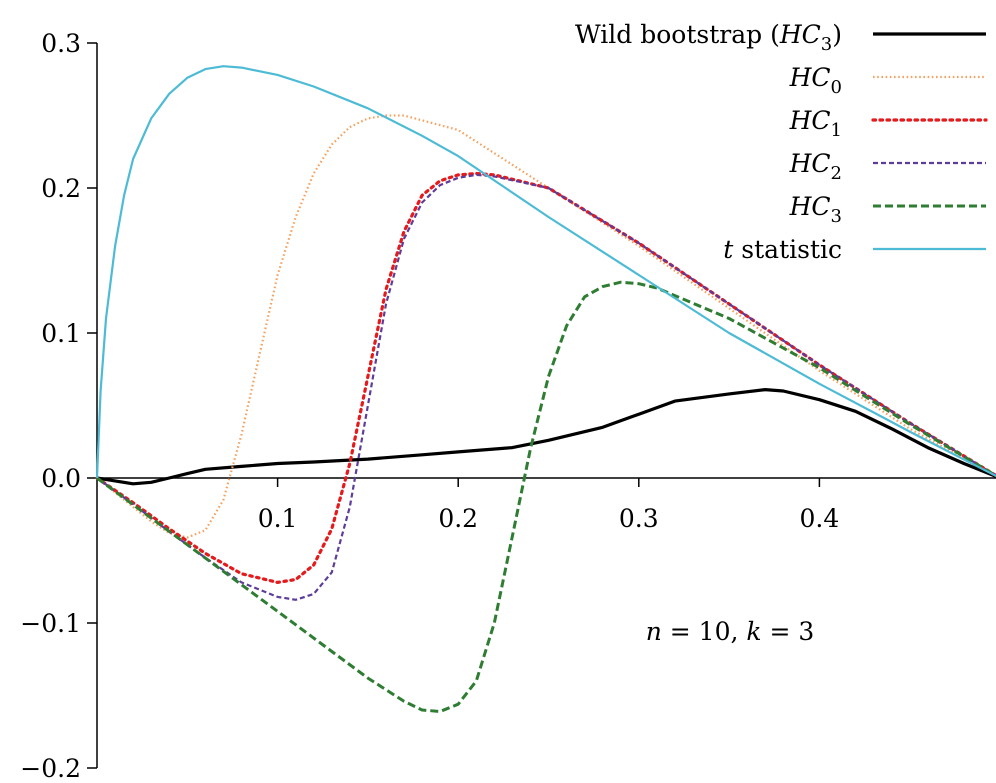 The width and height of the screenshot is (996, 783). What do you see at coordinates (278, 518) in the screenshot?
I see `x-tick-label: 0.1` at bounding box center [278, 518].